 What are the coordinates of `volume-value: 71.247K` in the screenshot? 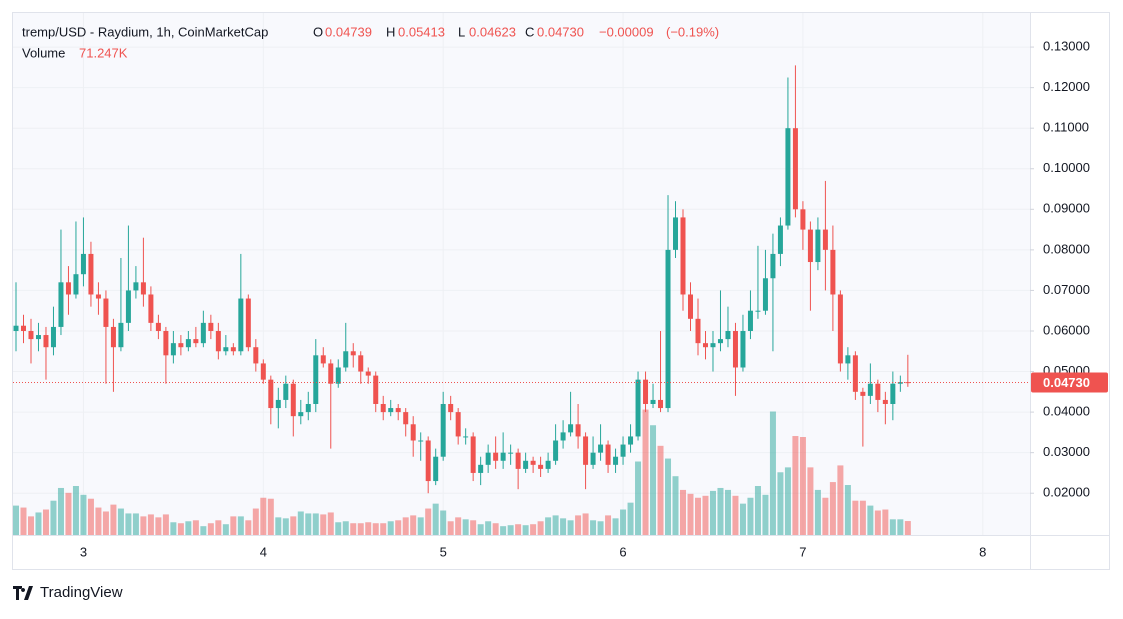 It's located at (103, 52).